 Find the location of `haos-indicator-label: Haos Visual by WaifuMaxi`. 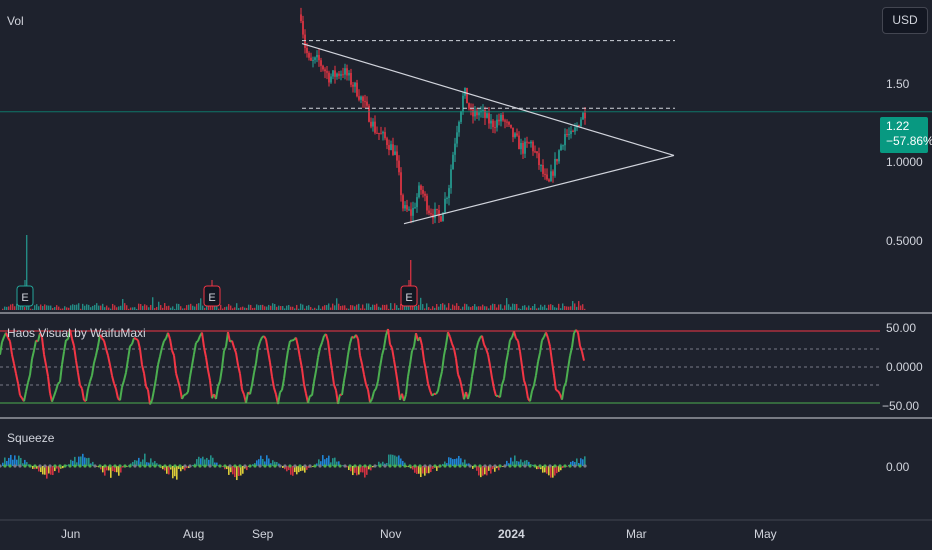

haos-indicator-label: Haos Visual by WaifuMaxi is located at coordinates (76, 333).